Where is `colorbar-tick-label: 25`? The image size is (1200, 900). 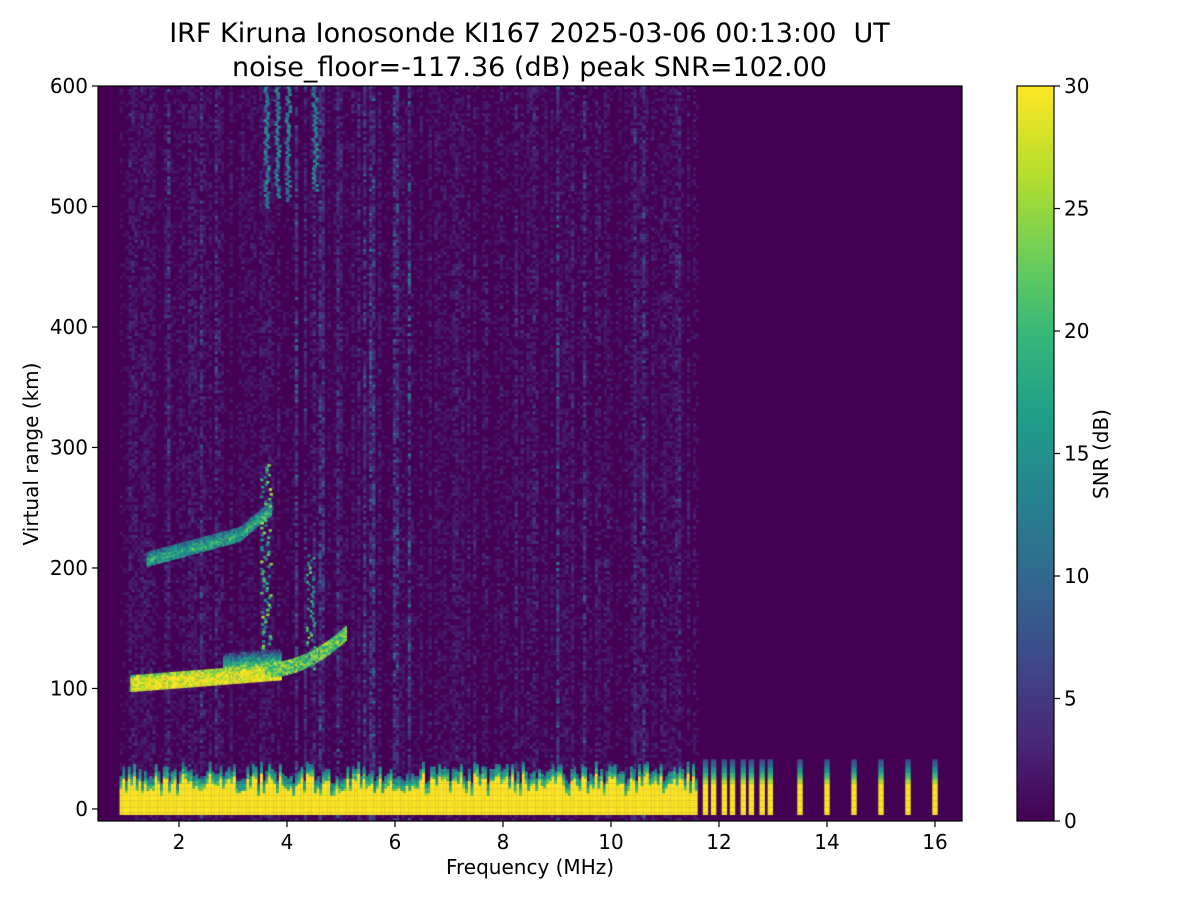
colorbar-tick-label: 25 is located at coordinates (1076, 209).